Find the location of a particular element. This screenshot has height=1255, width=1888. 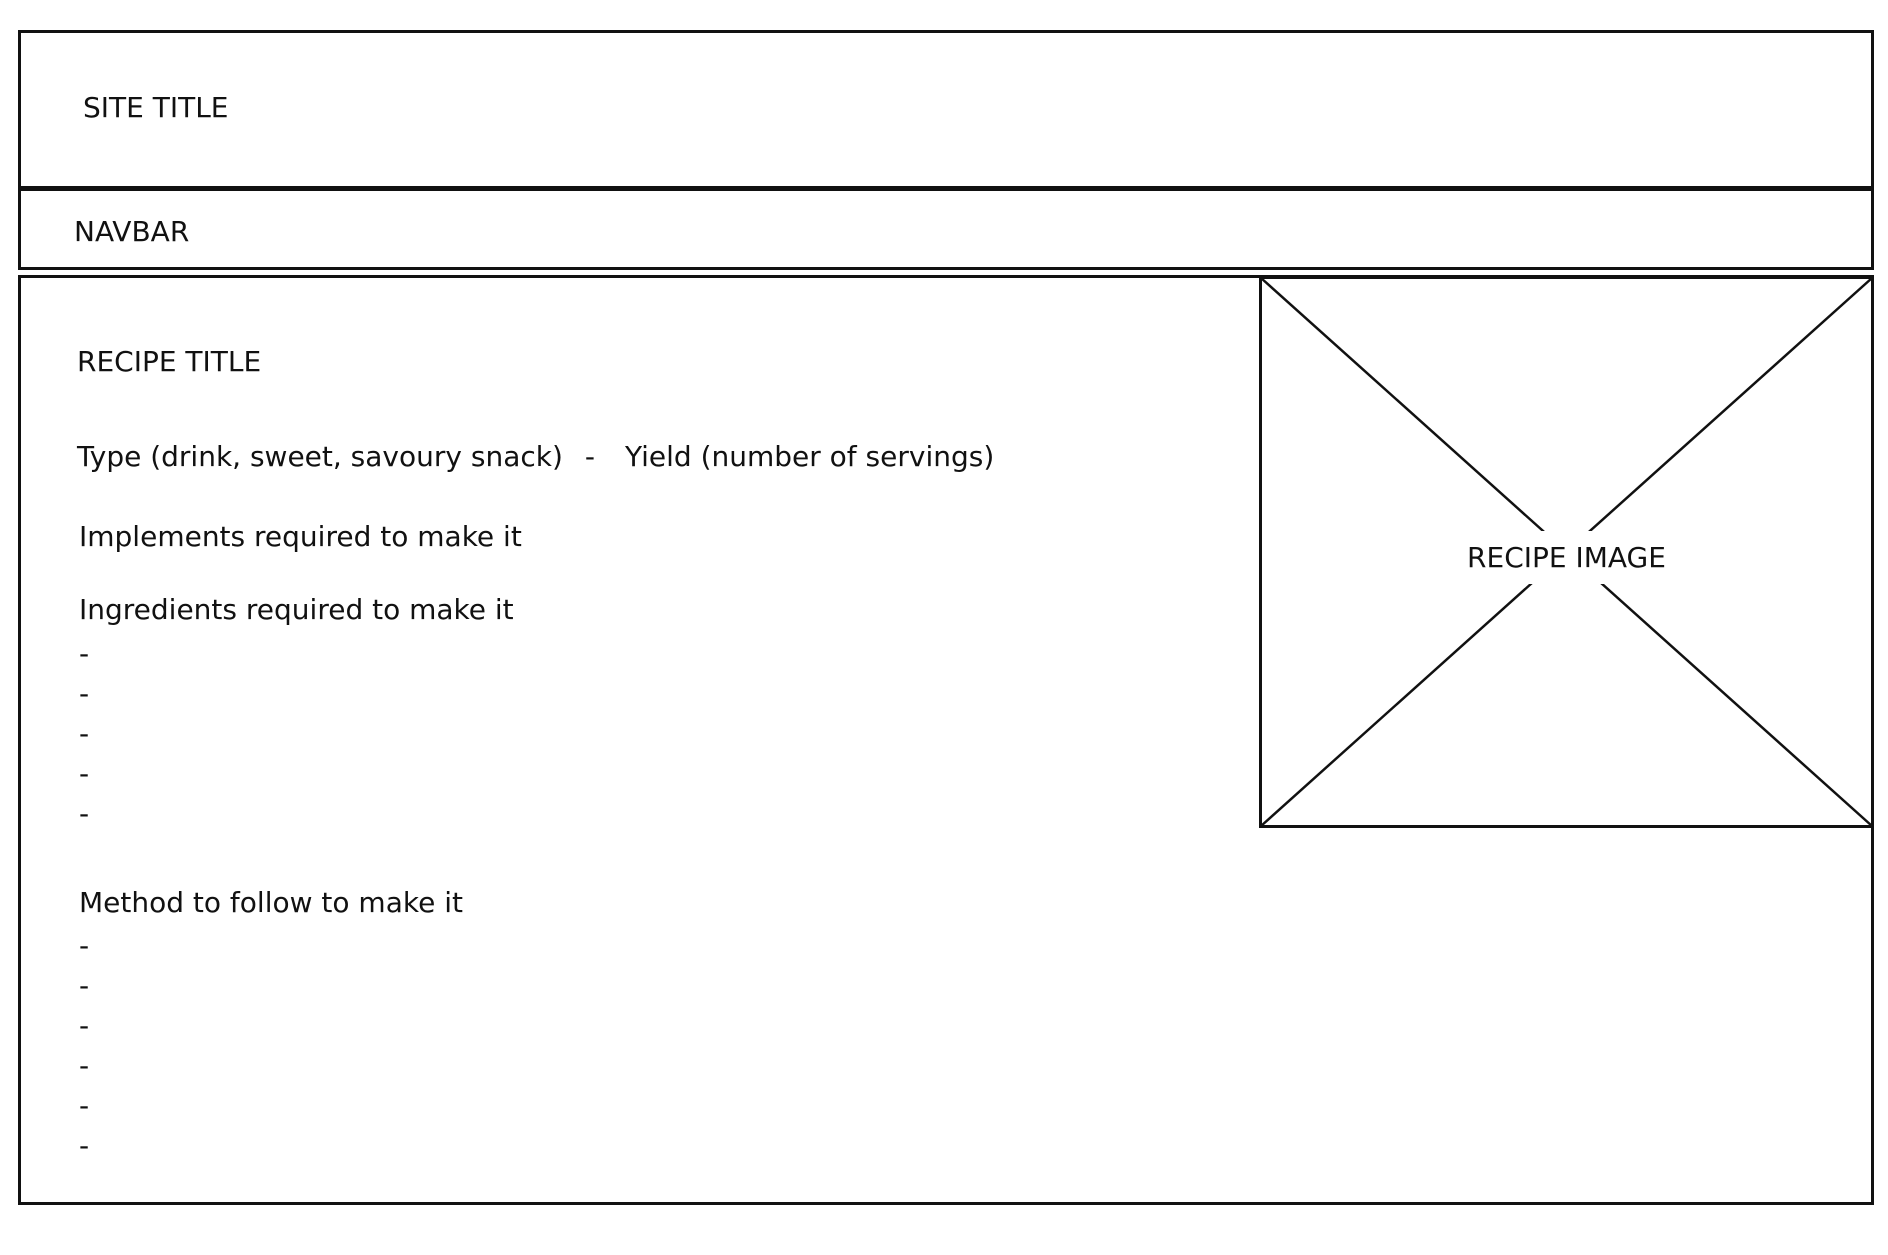

method-label: Method to follow to make it is located at coordinates (271, 902).